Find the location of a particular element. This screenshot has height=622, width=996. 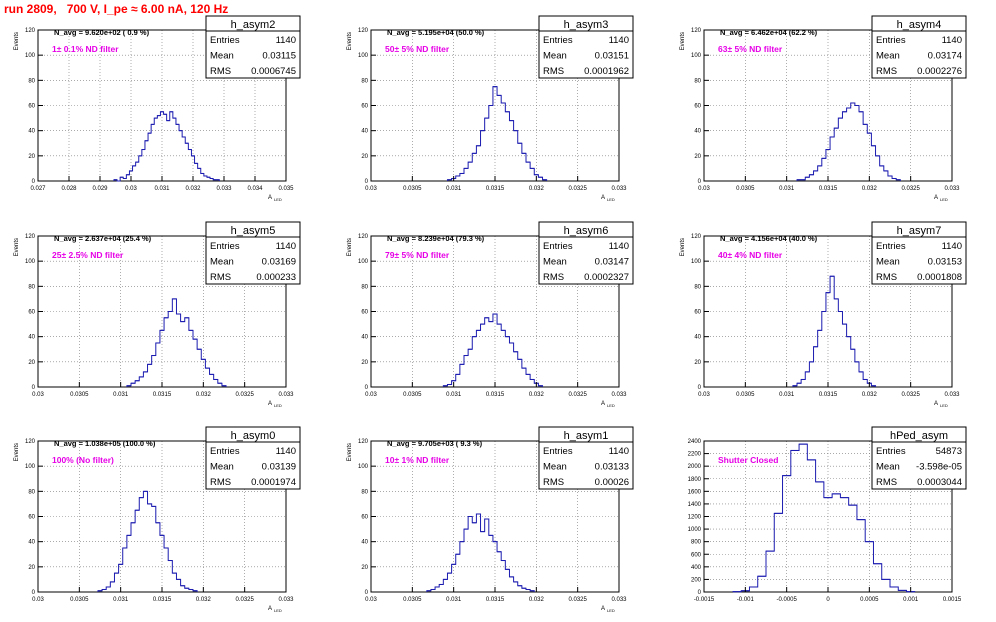

stats-title: h_asym0 is located at coordinates (253, 436).